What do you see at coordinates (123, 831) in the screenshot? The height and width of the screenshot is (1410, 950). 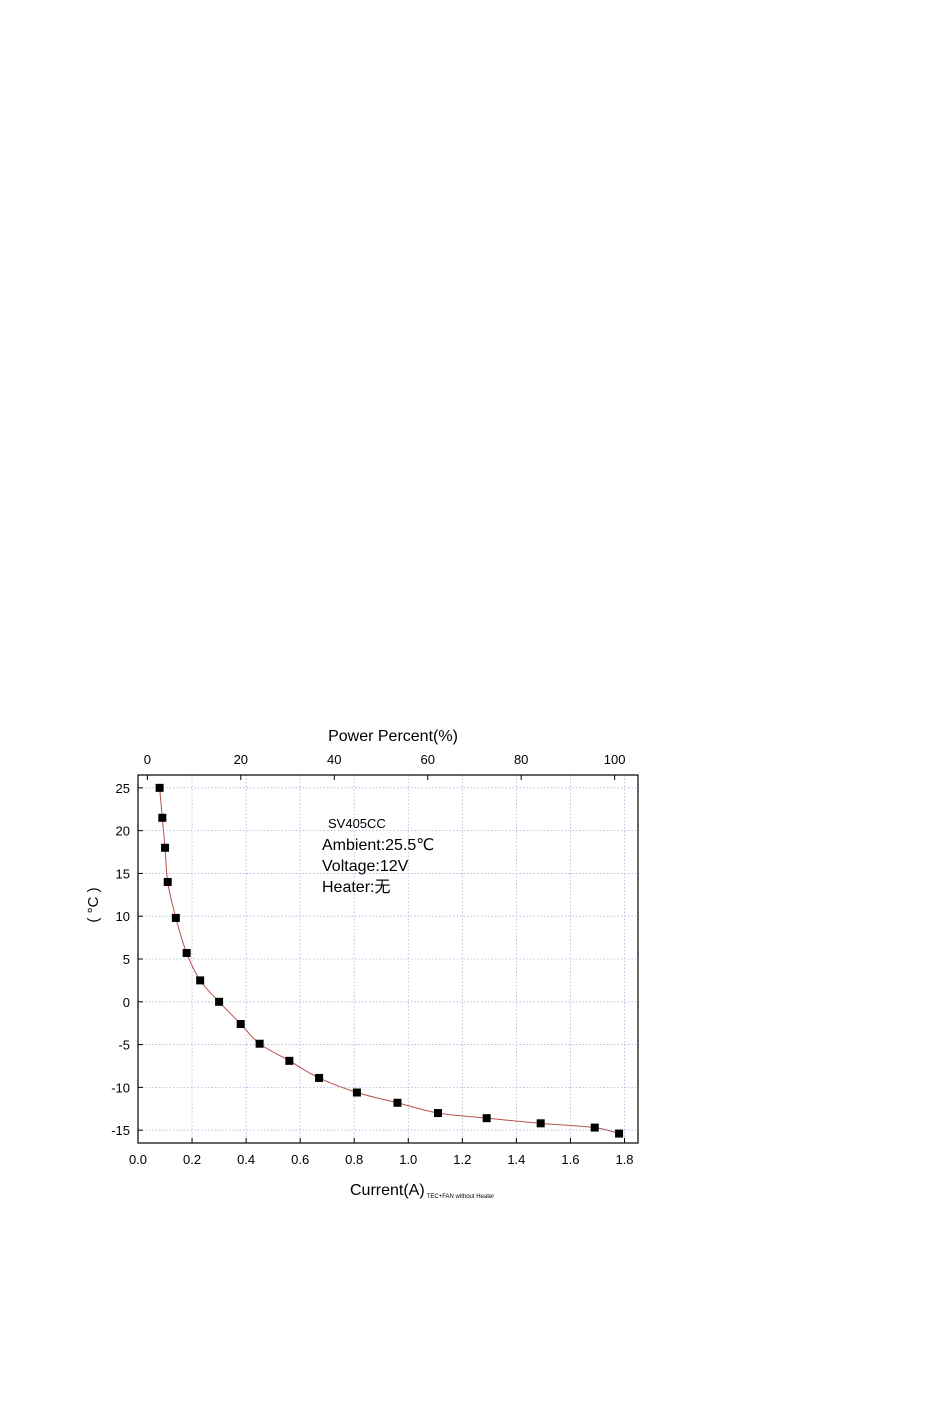 I see `y-tick-label: 20` at bounding box center [123, 831].